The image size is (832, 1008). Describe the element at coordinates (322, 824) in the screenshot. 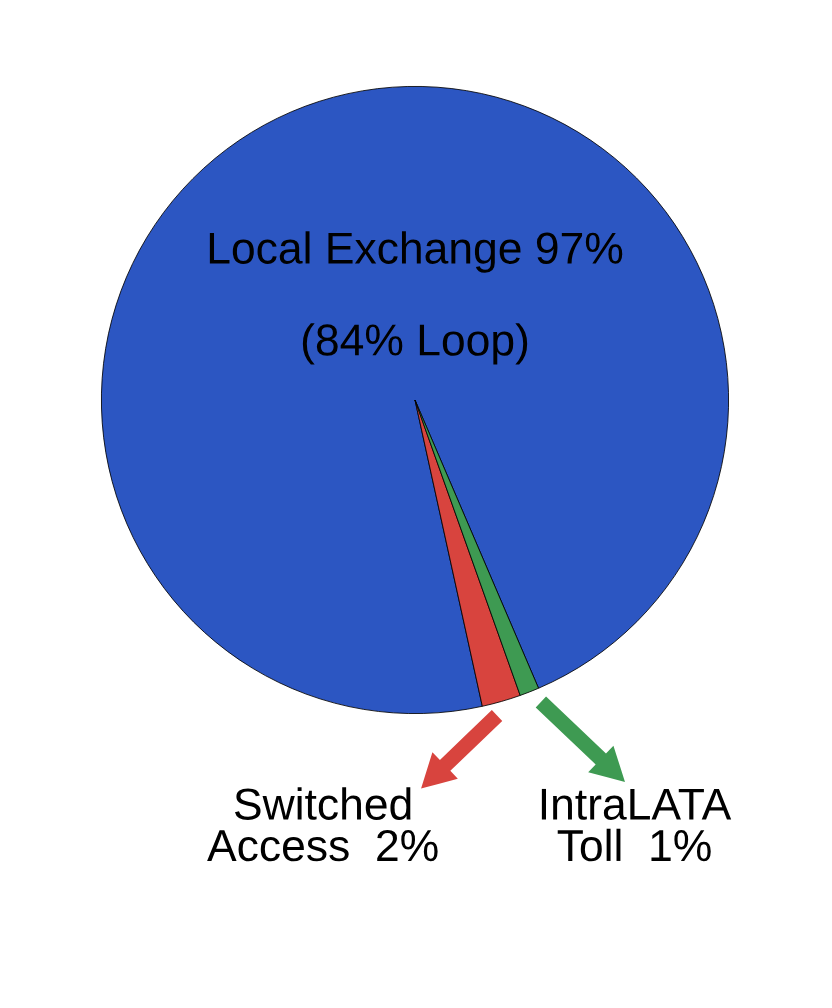

I see `legend-label: Switched Access 2%` at that location.